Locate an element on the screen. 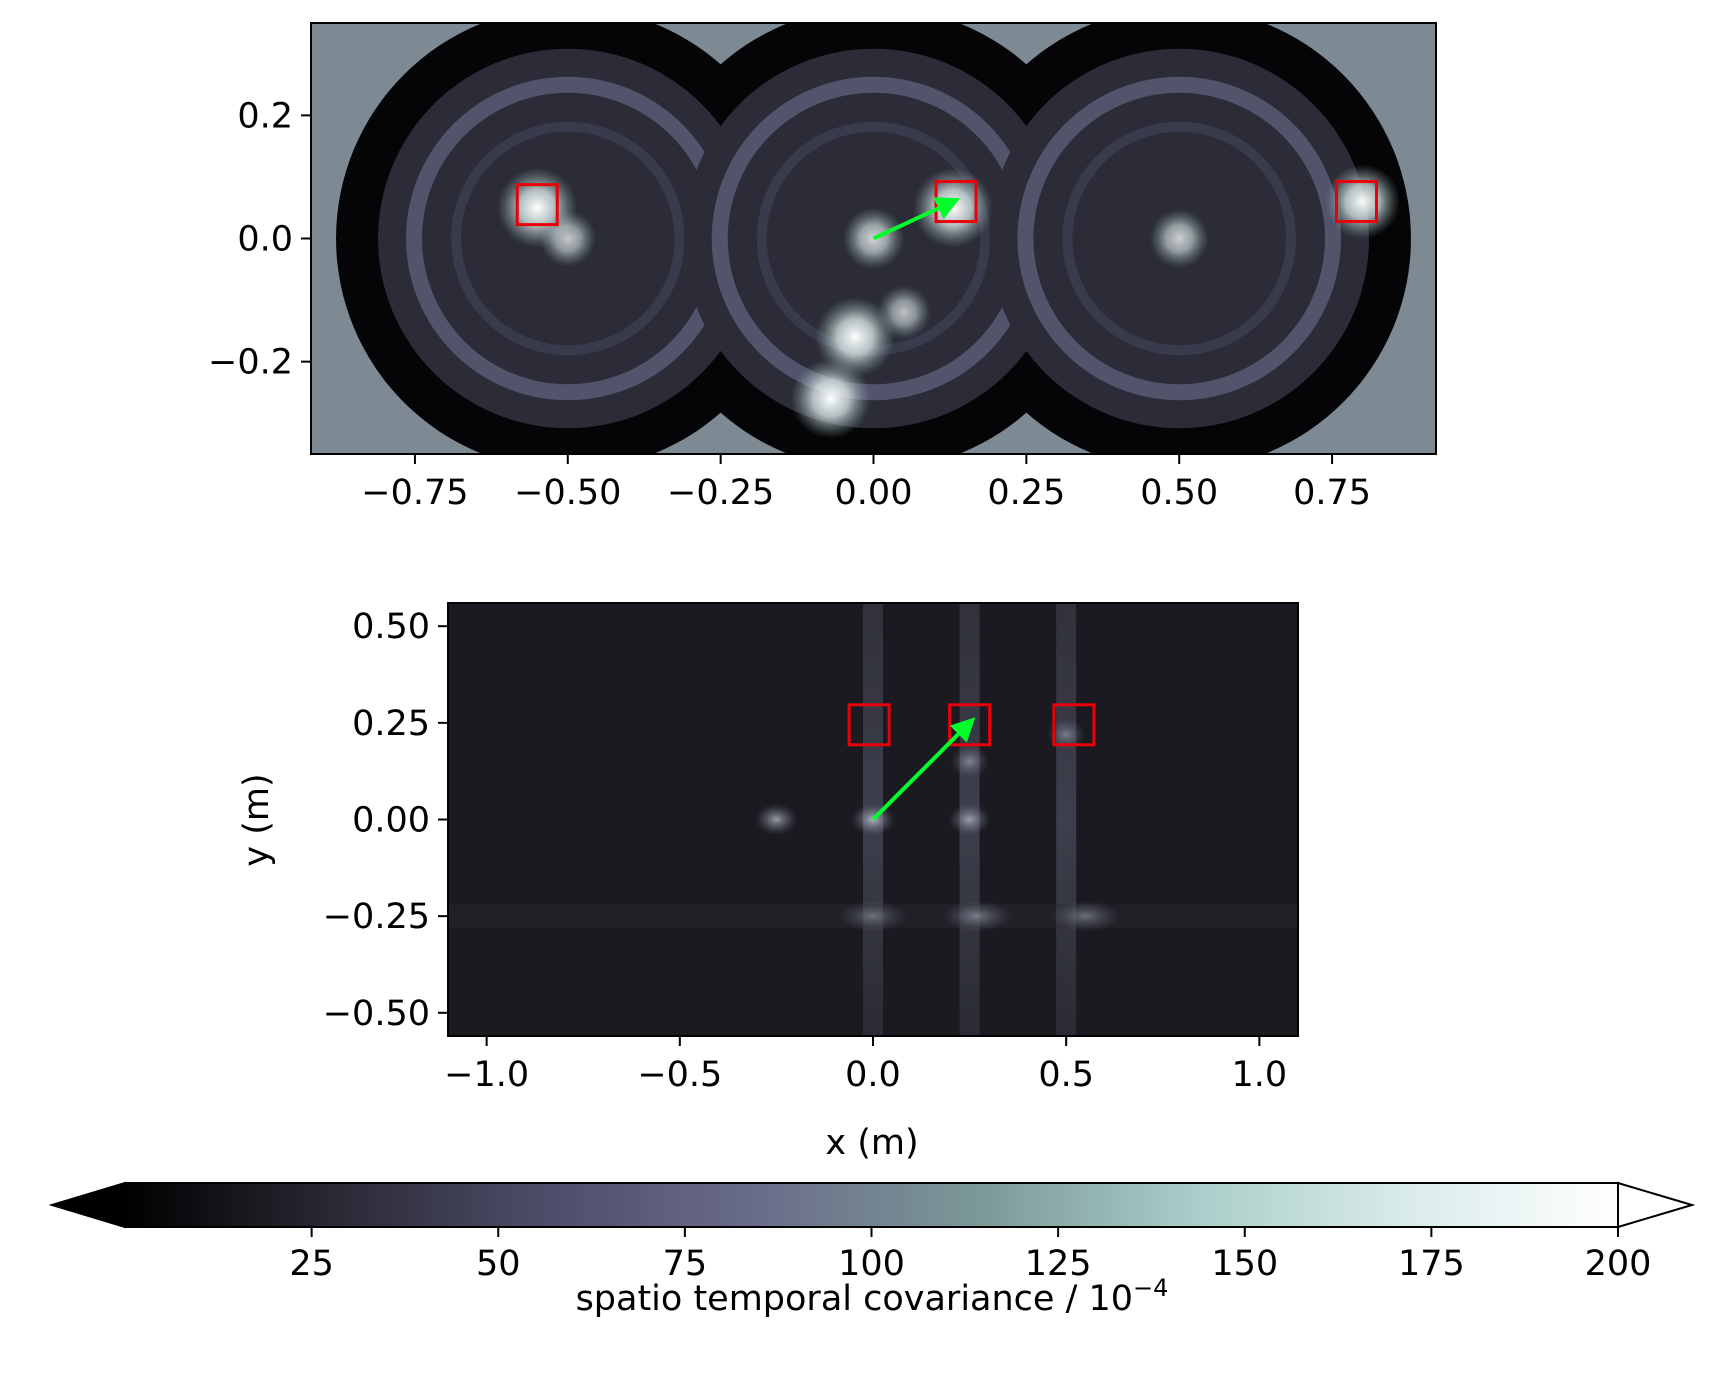 The image size is (1734, 1398). y-tick-label: −0.25 is located at coordinates (376, 917).